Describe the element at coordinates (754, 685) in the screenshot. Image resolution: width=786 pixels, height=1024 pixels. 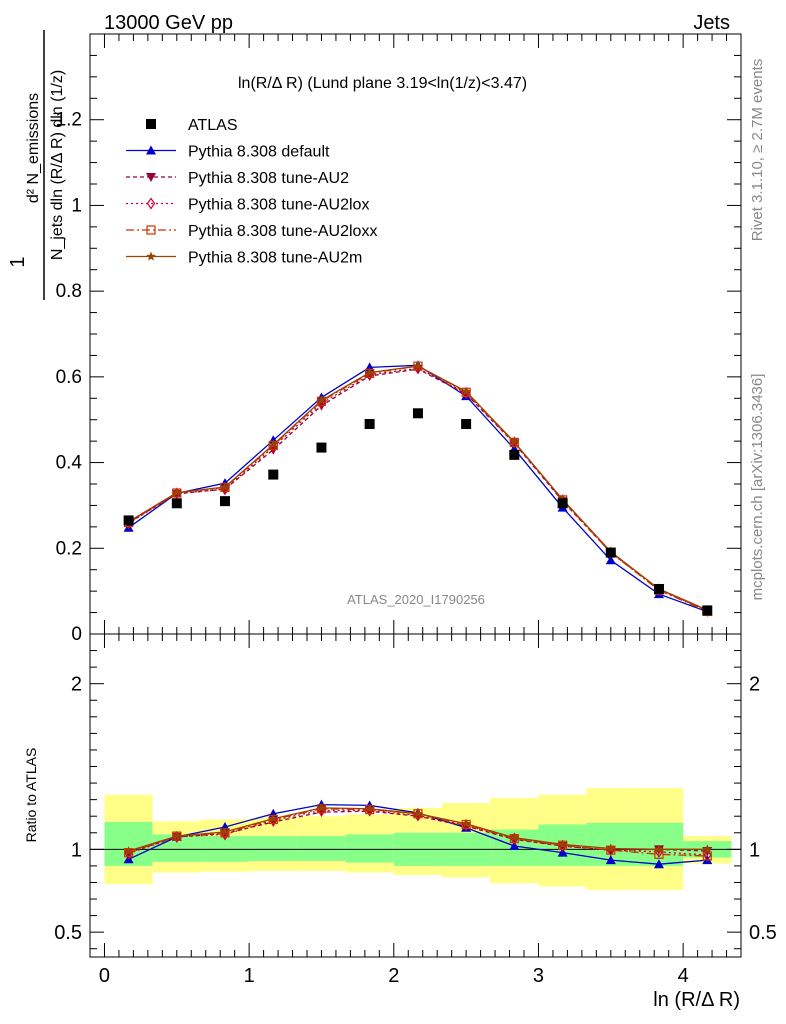
I see `ratio-y-tick-label-right: 2` at that location.